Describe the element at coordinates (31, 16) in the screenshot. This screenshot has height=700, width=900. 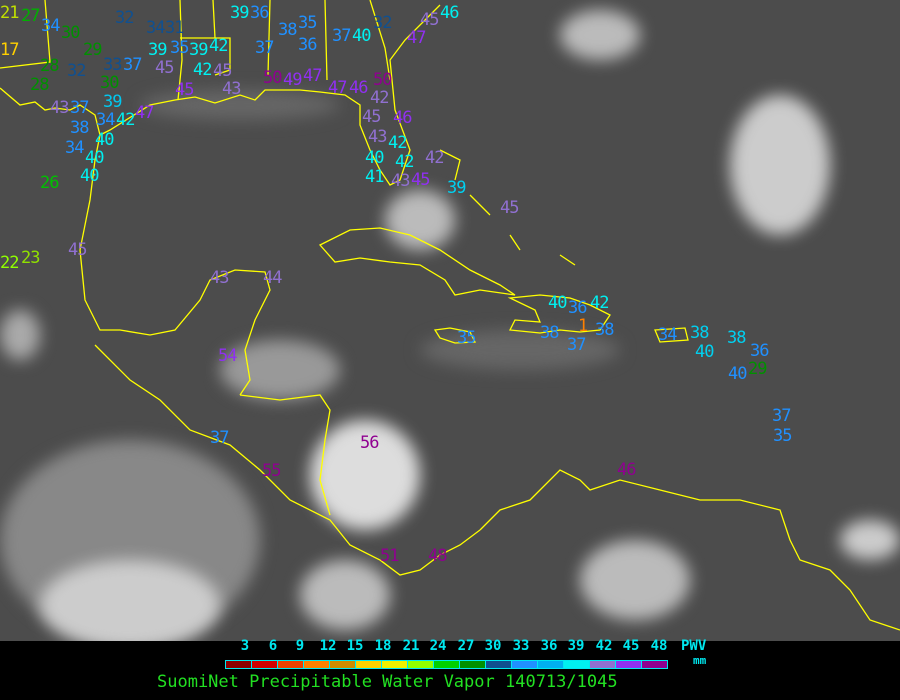
I see `station-value: 27` at that location.